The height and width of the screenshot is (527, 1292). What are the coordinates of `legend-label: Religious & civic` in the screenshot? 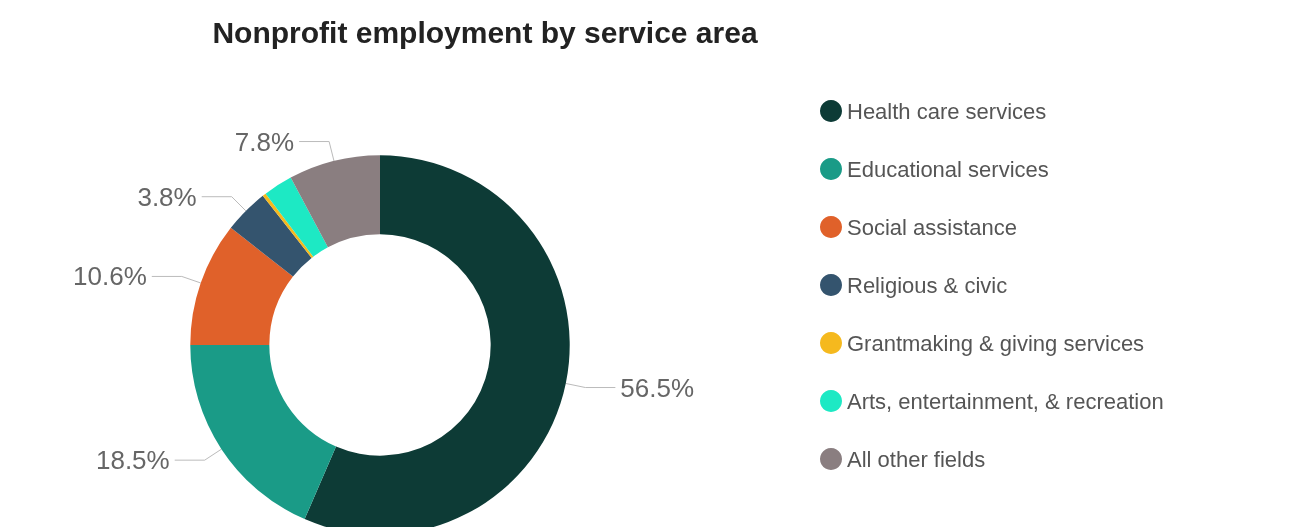 It's located at (927, 285).